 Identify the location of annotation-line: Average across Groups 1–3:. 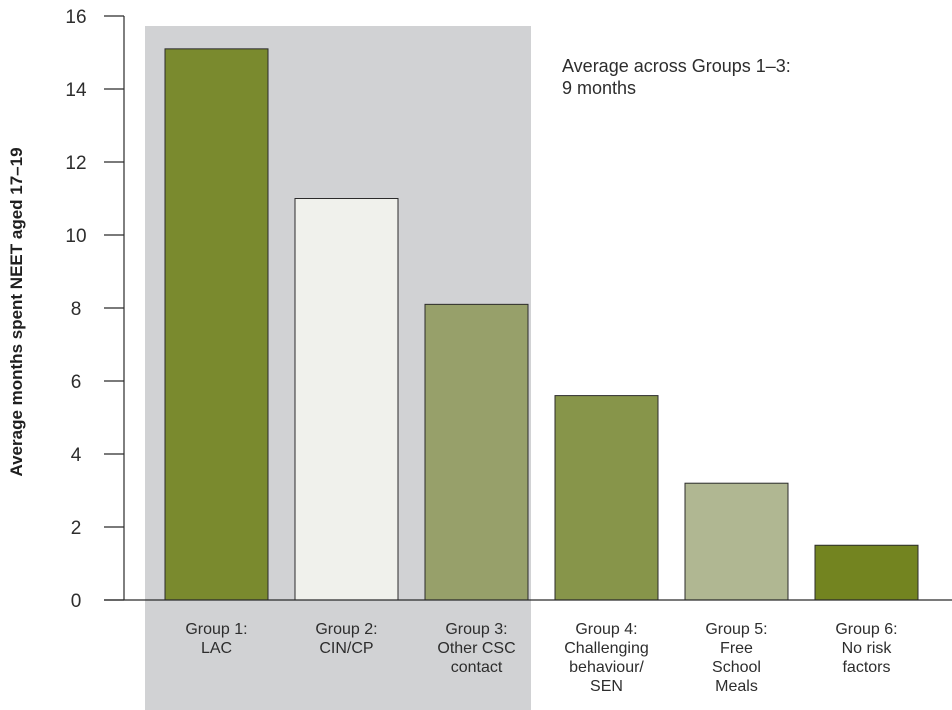
(676, 66).